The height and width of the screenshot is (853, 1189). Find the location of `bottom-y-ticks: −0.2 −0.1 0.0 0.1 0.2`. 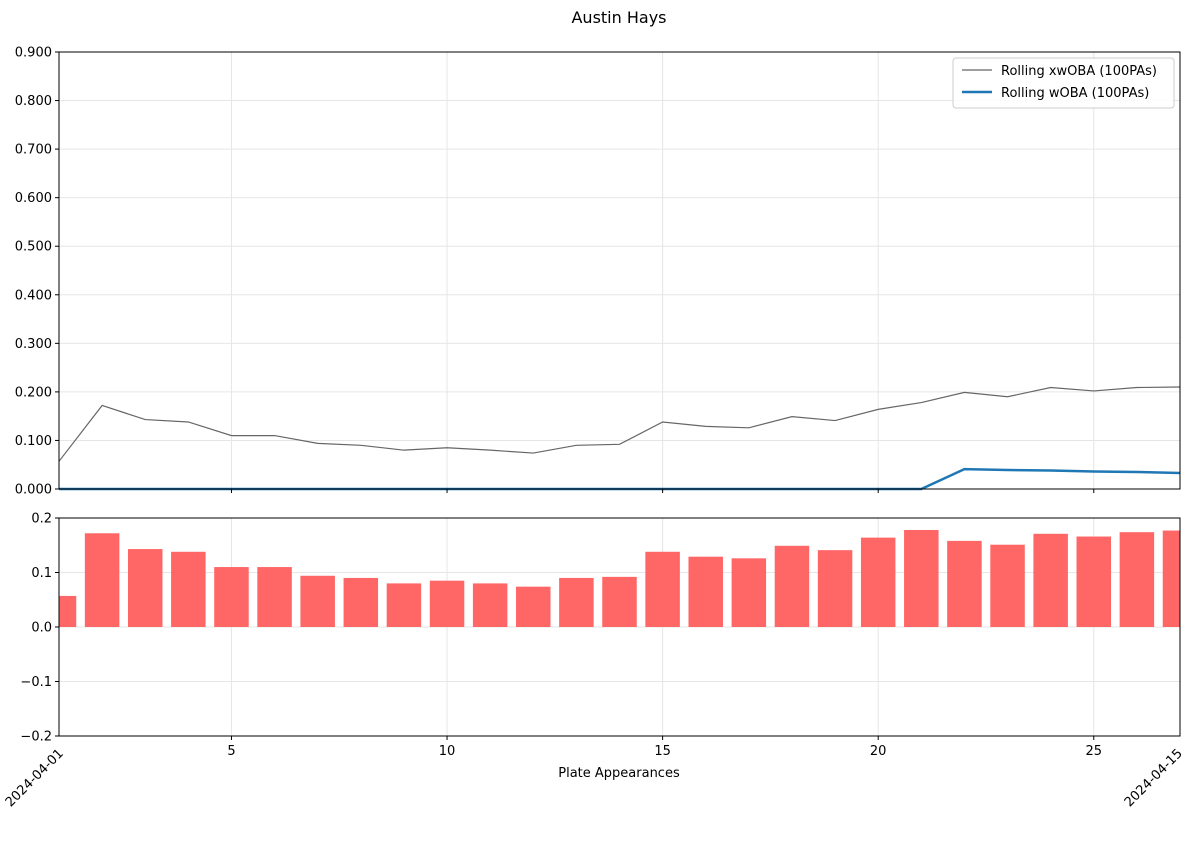

bottom-y-ticks: −0.2 −0.1 0.0 0.1 0.2 is located at coordinates (39, 628).